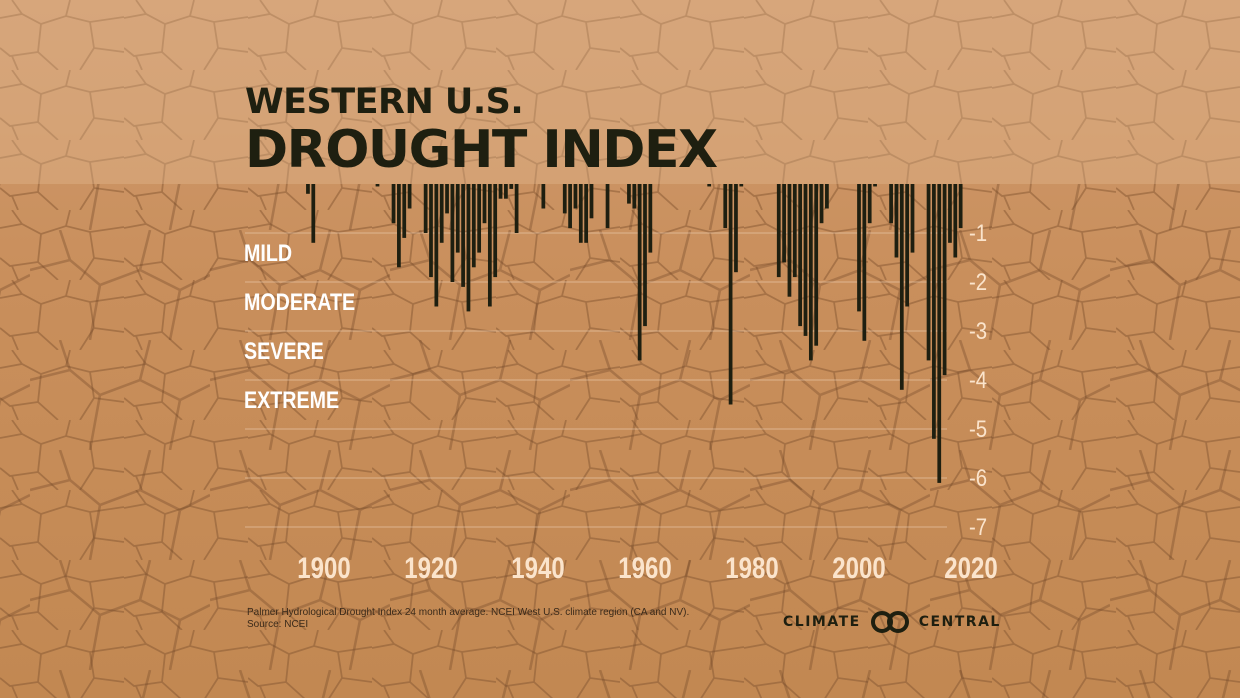  I want to click on bar-1986, so click(784, 223).